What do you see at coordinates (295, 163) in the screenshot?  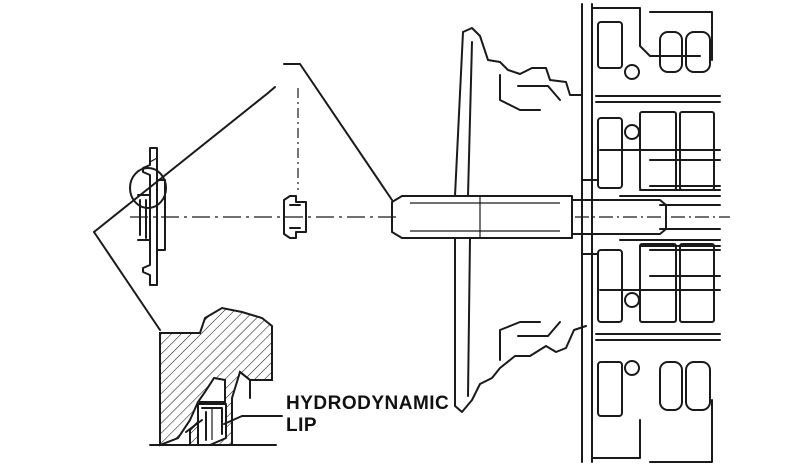 I see `small-retainer` at bounding box center [295, 163].